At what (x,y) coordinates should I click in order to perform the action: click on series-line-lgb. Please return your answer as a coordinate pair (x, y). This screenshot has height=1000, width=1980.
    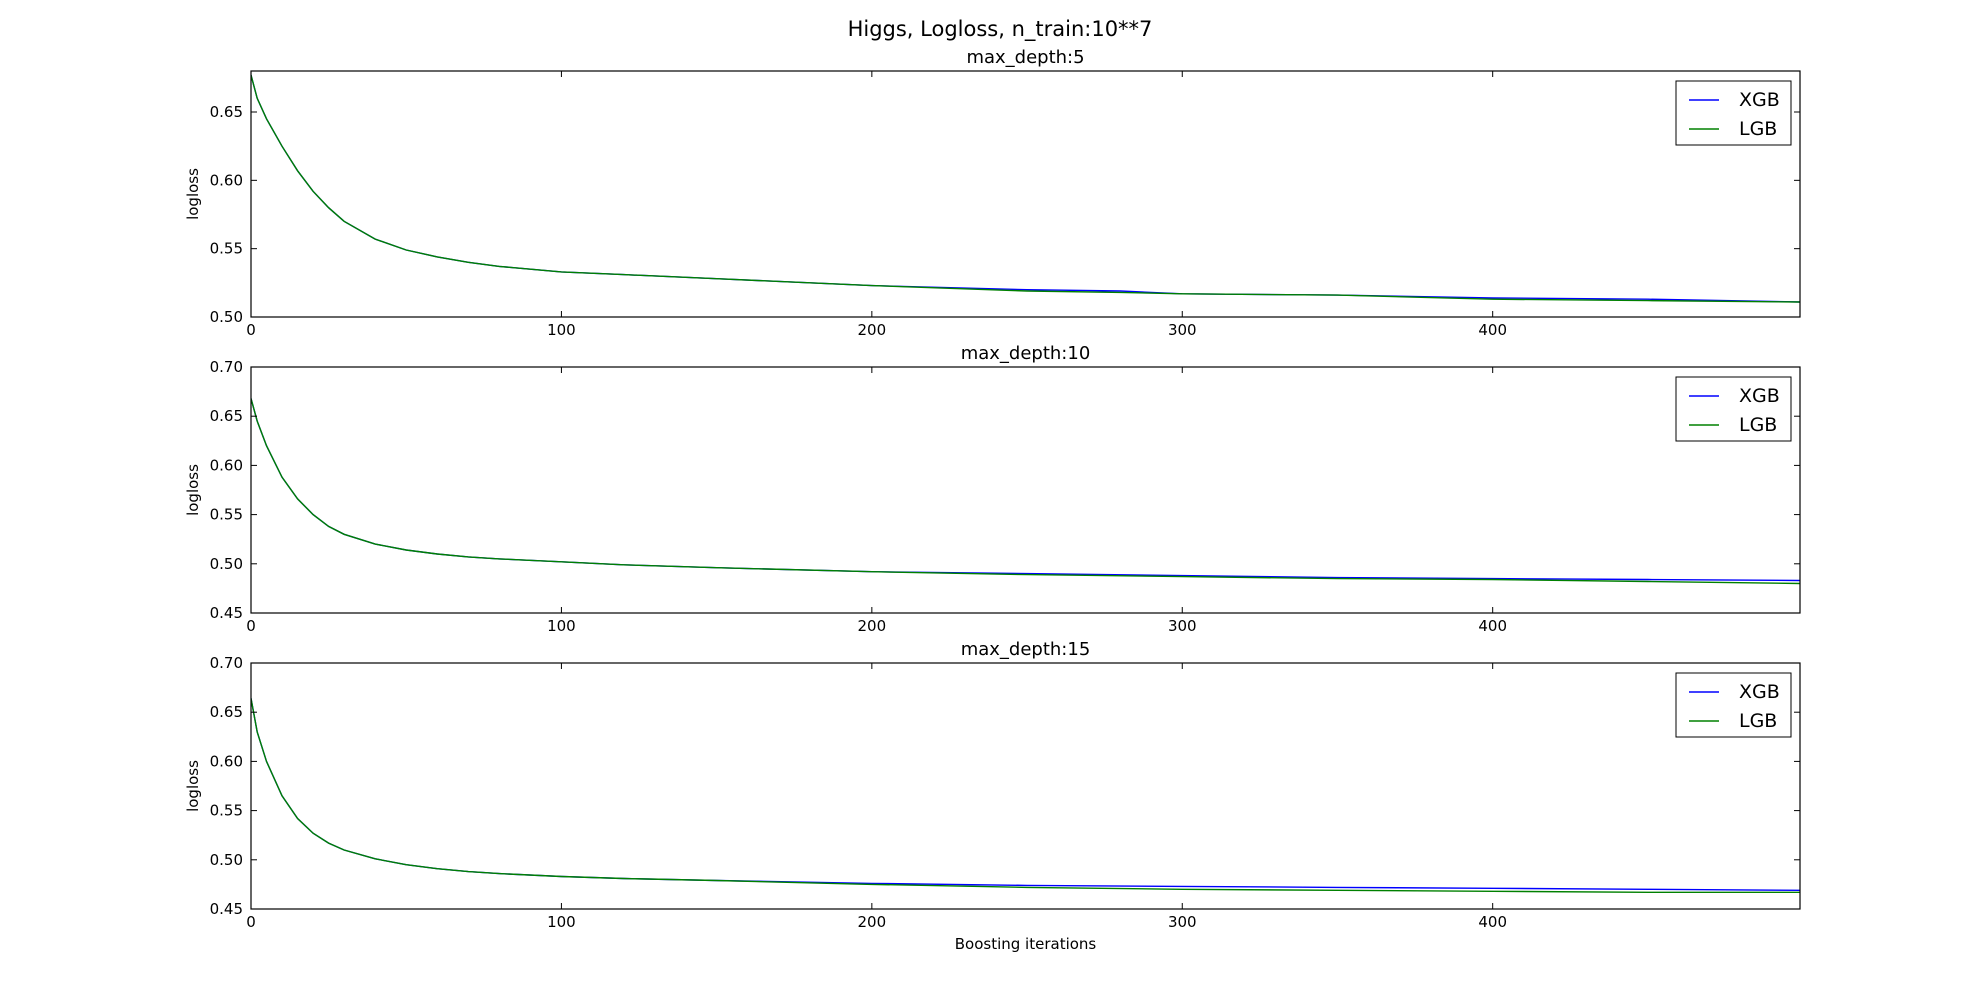
    Looking at the image, I should click on (1025, 491).